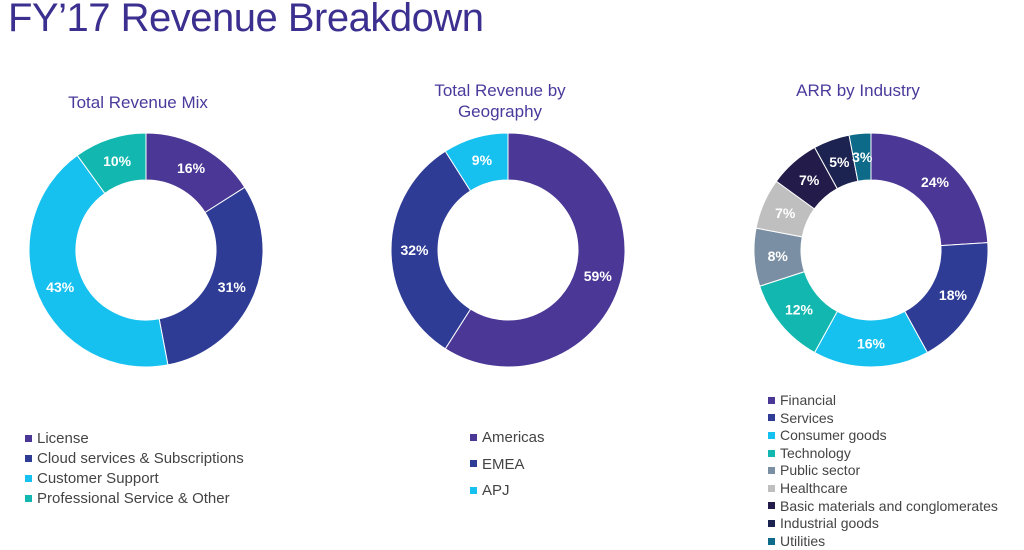  What do you see at coordinates (535, 250) in the screenshot?
I see `slice-americas` at bounding box center [535, 250].